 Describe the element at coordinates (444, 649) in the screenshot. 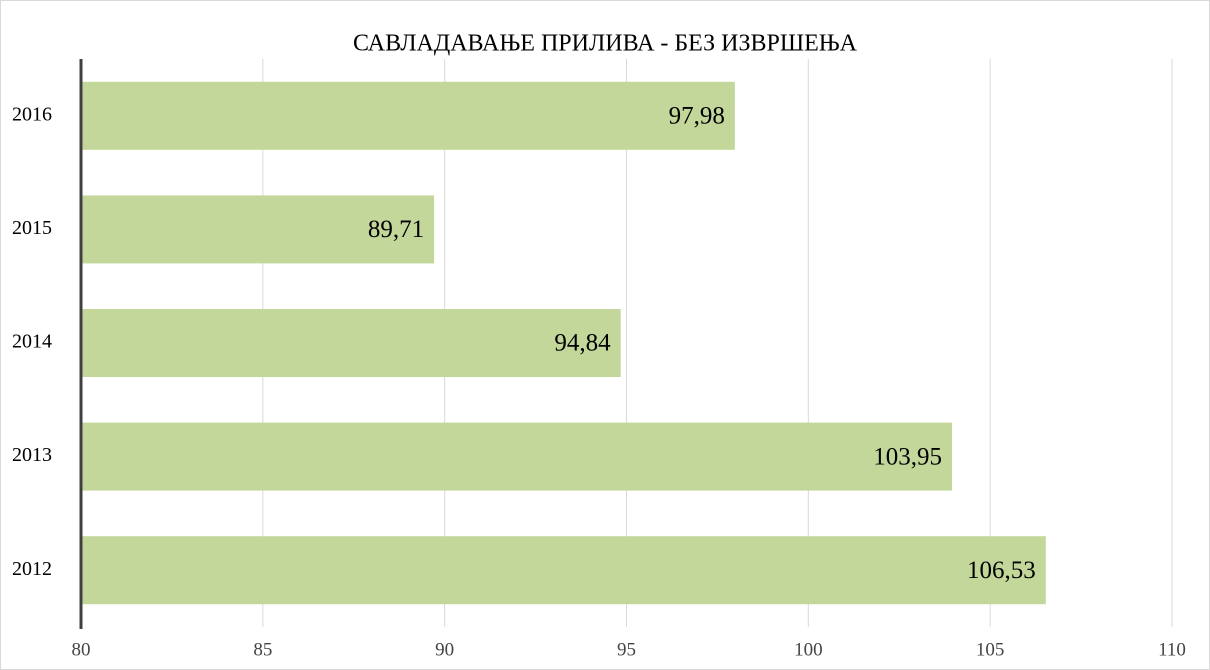

I see `x-tick-label: 90` at that location.